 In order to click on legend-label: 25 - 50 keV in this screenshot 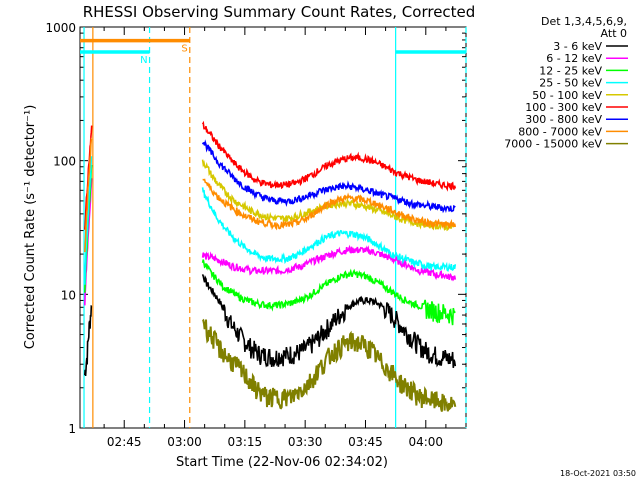, I will do `click(570, 83)`.